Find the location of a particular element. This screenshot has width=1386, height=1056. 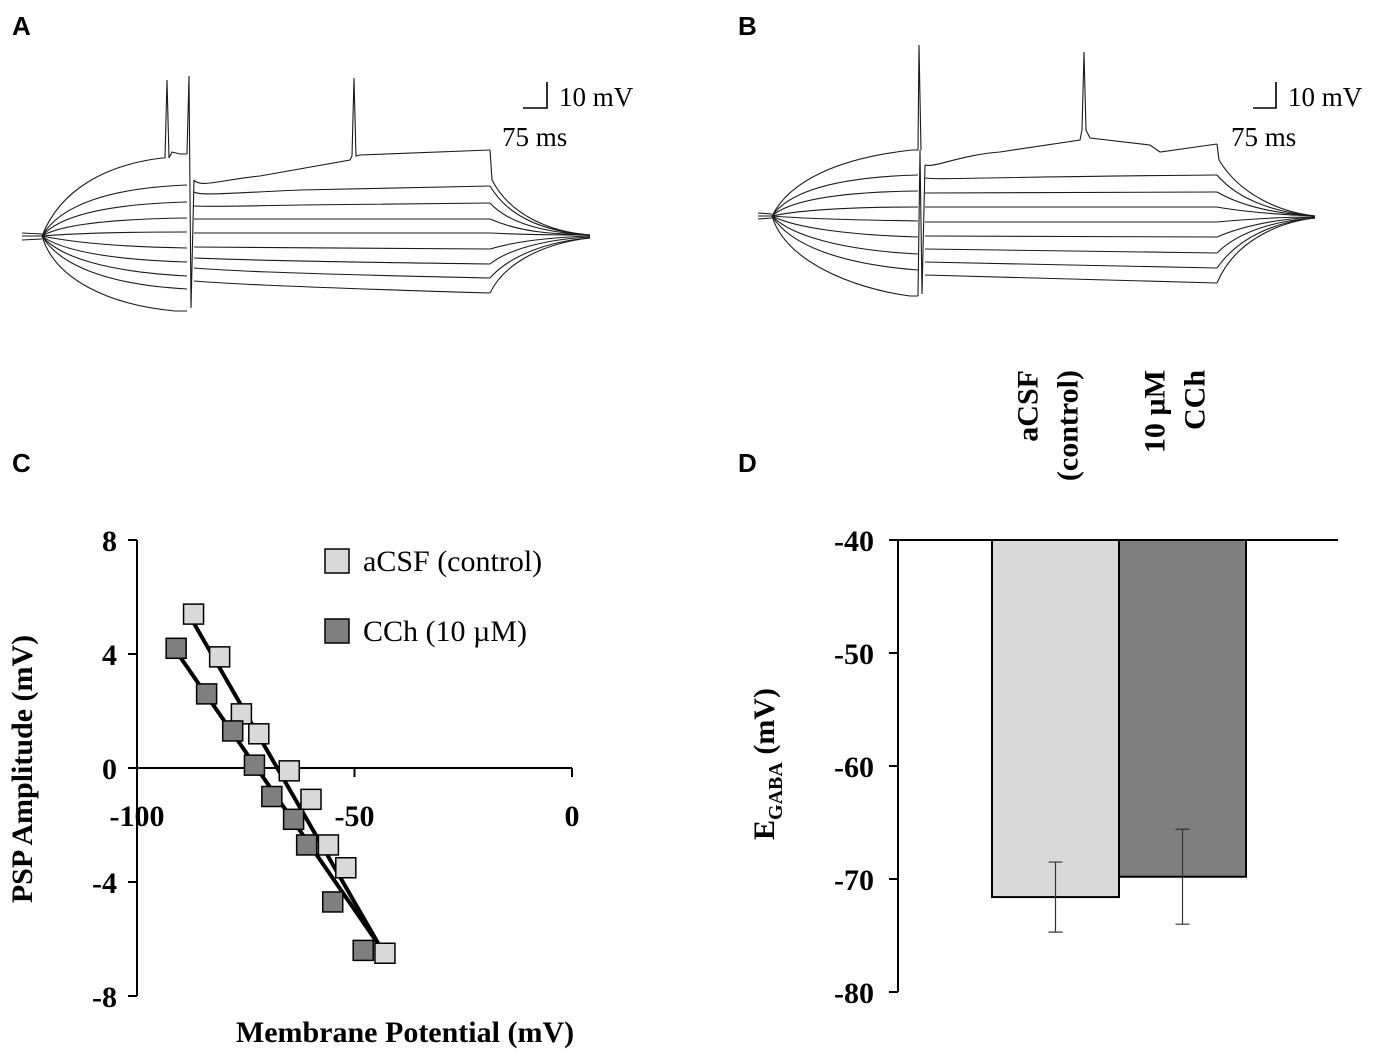

scatter-x-axis-label: Membrane Potential (mV) is located at coordinates (405, 1032).